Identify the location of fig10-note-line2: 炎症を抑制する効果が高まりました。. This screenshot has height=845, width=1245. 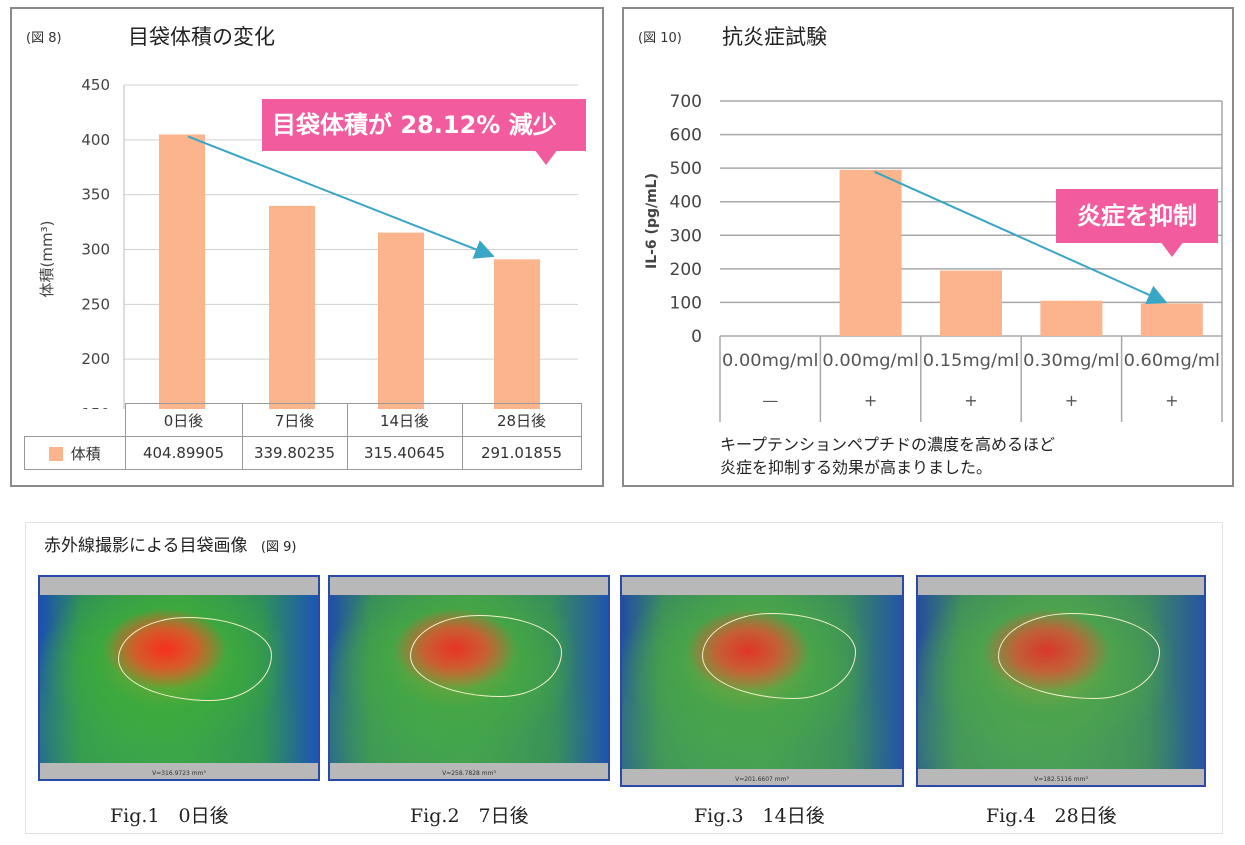
(856, 467).